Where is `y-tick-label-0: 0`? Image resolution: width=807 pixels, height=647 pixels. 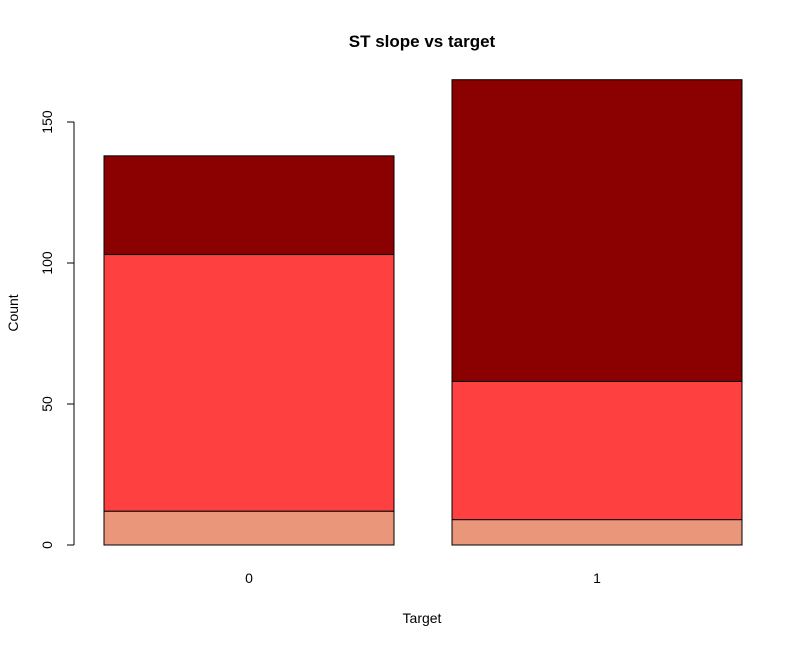
y-tick-label-0: 0 is located at coordinates (47, 545).